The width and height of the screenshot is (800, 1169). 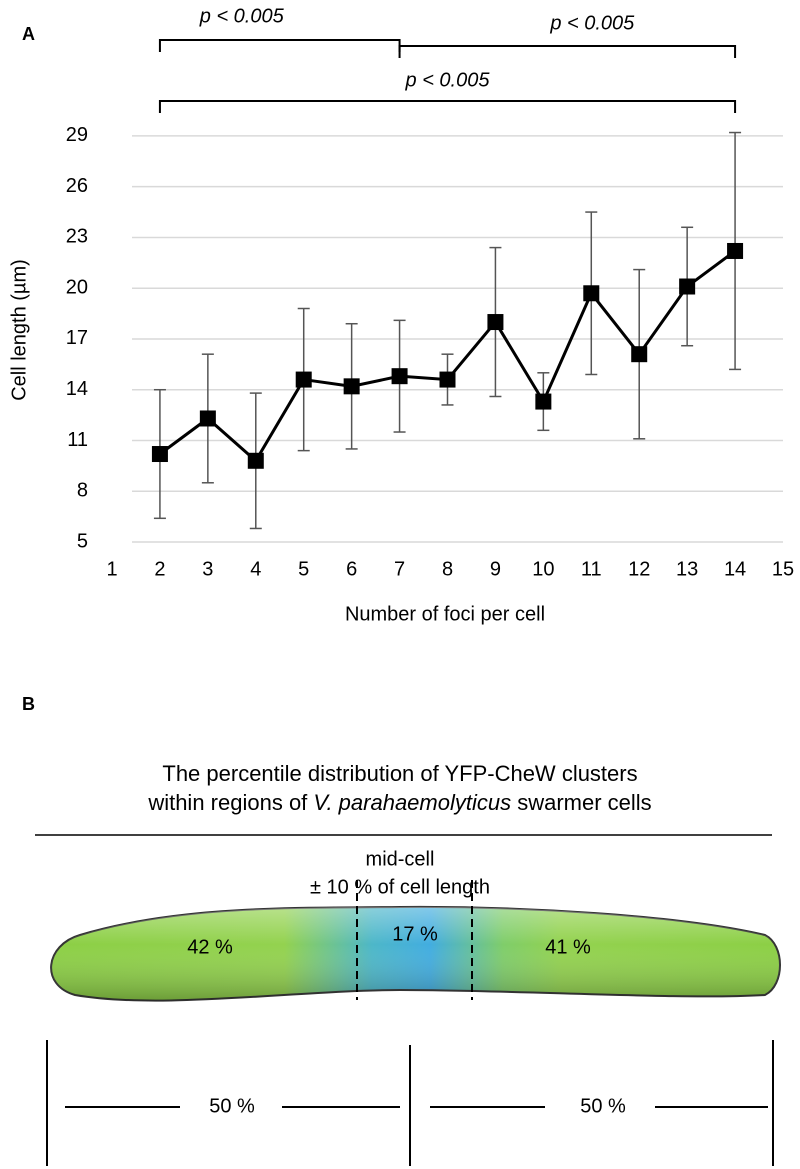 What do you see at coordinates (230, 802) in the screenshot?
I see `title-part: within regions of` at bounding box center [230, 802].